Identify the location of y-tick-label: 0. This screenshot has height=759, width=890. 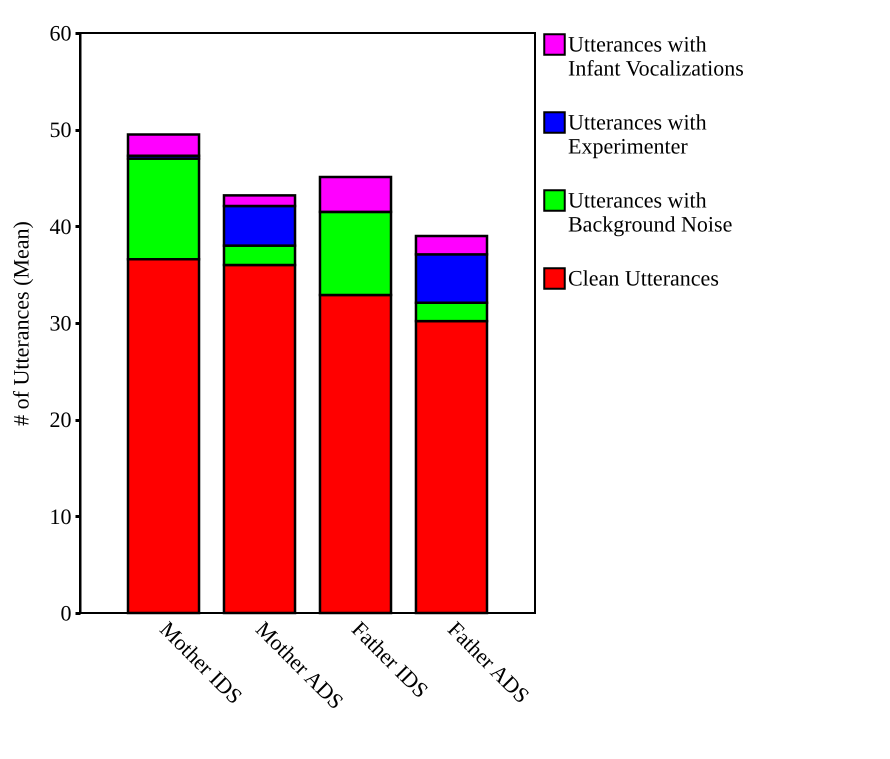
(66, 613).